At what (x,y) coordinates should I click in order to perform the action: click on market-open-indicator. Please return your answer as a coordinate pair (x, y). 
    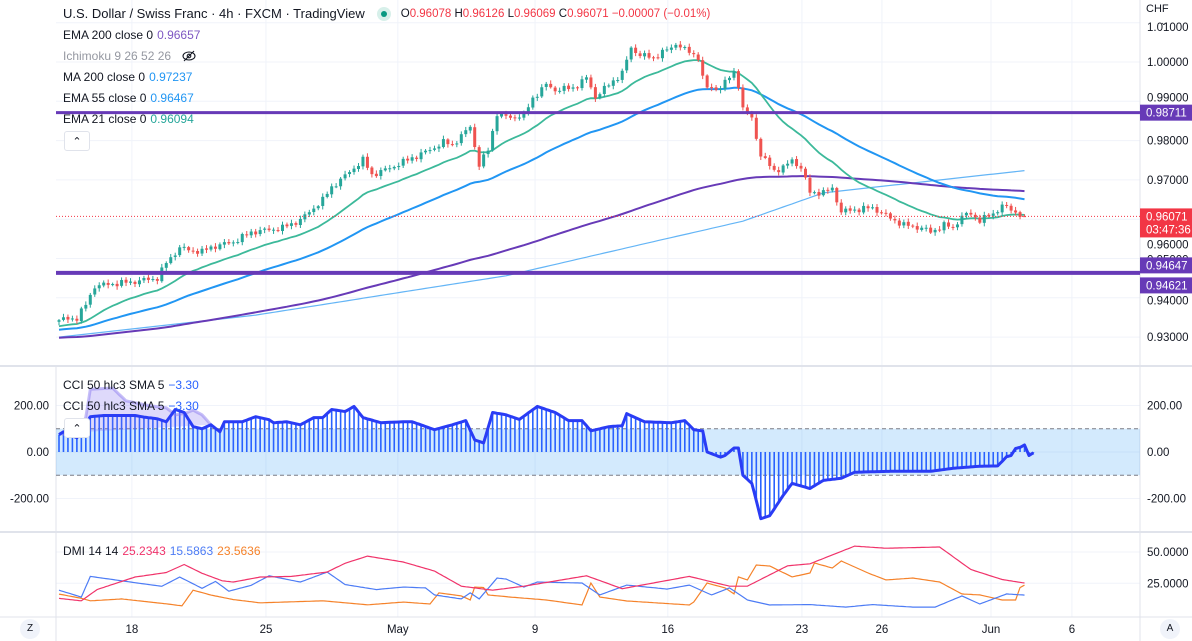
    Looking at the image, I should click on (383, 13).